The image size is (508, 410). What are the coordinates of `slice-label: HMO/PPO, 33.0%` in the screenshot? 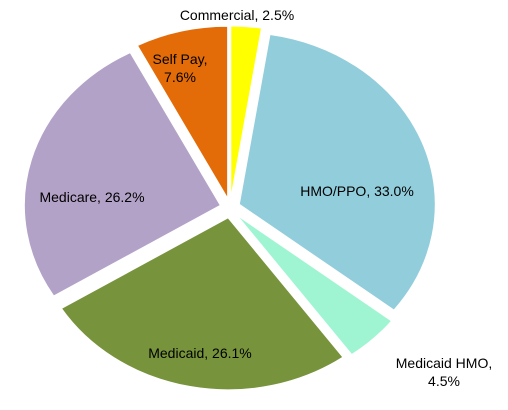 It's located at (357, 191).